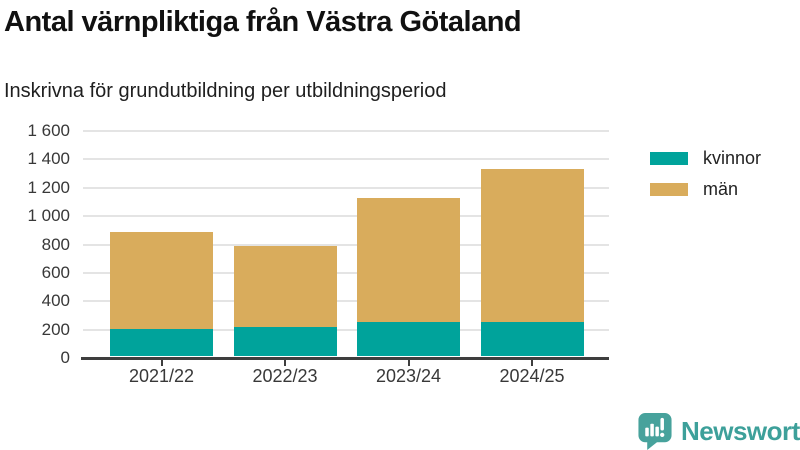 This screenshot has width=800, height=450. Describe the element at coordinates (408, 339) in the screenshot. I see `bar-segment-kvinnor-2023/24` at that location.